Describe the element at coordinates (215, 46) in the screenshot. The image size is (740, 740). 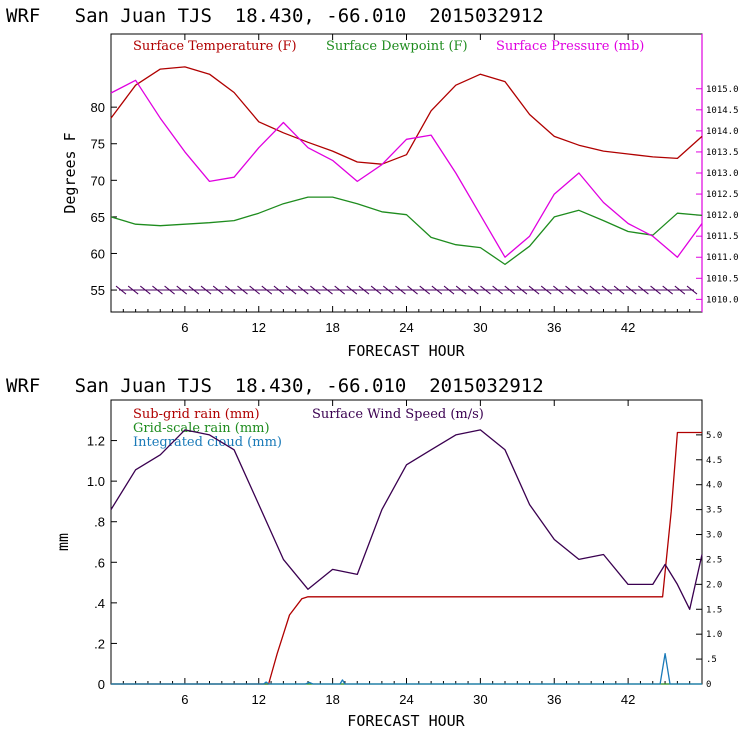
I see `legend-temperature: Surface Temperature (F)` at that location.